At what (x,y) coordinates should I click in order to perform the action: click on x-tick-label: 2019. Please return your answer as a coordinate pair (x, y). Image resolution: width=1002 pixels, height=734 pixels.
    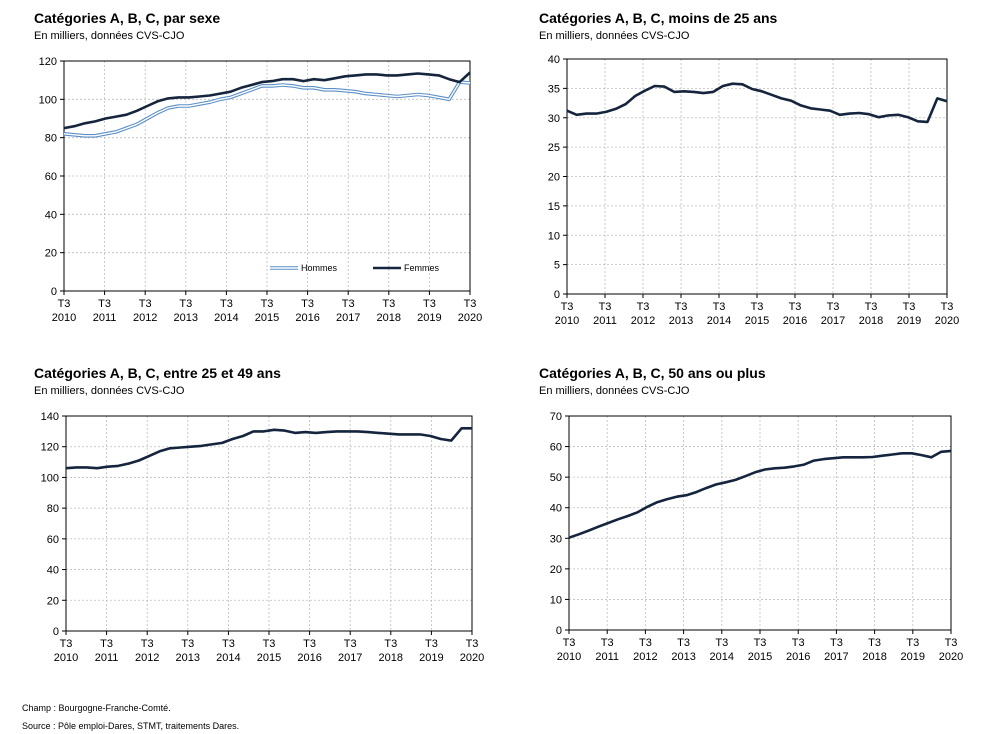
    Looking at the image, I should click on (909, 321).